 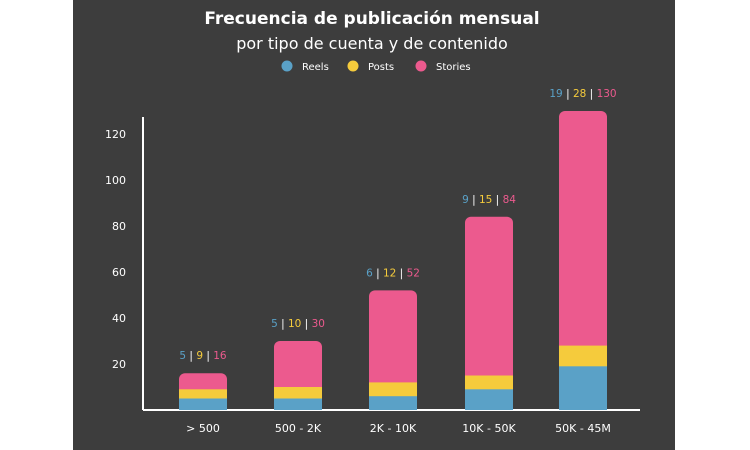 What do you see at coordinates (485, 200) in the screenshot?
I see `data-label-posts: 15` at bounding box center [485, 200].